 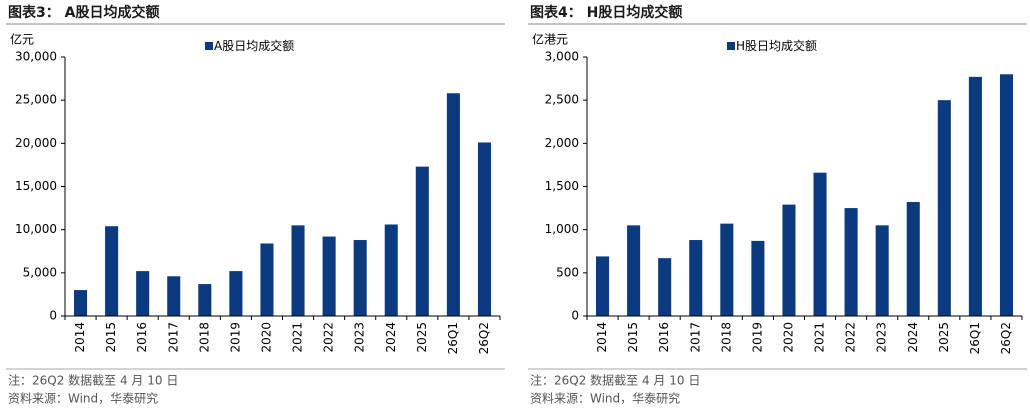 What do you see at coordinates (562, 229) in the screenshot?
I see `y-tick-label: 1,000` at bounding box center [562, 229].